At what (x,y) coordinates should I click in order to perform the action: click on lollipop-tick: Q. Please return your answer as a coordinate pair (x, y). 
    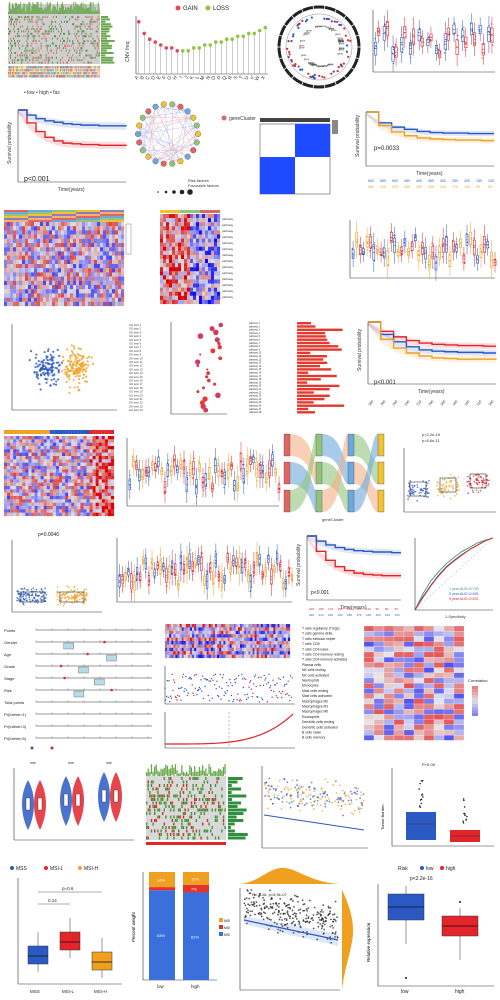
    Looking at the image, I should click on (224, 78).